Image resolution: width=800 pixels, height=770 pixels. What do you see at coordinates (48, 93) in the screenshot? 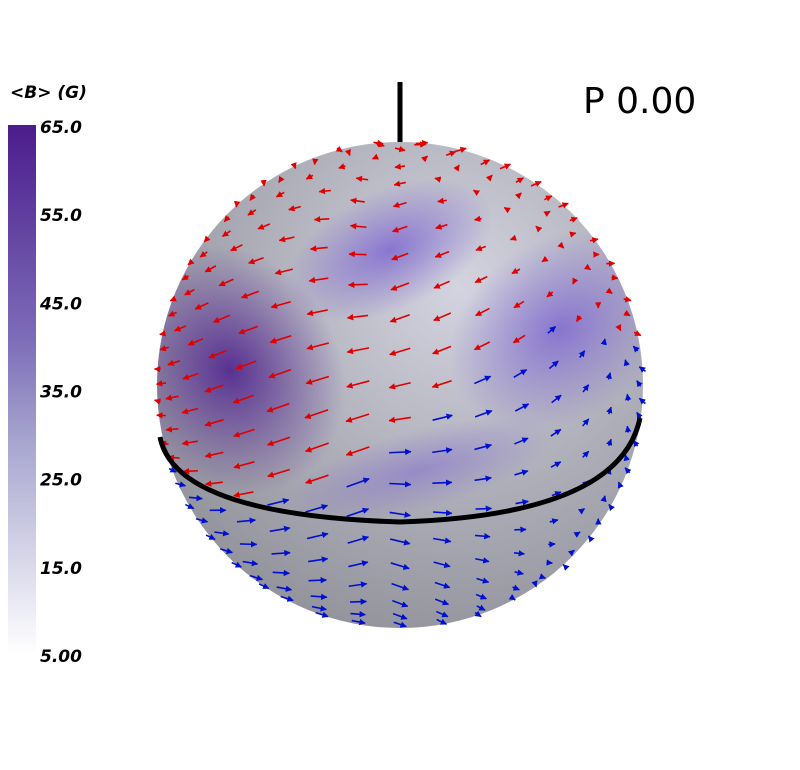
I see `colorbar-title: <B> (G)` at bounding box center [48, 93].